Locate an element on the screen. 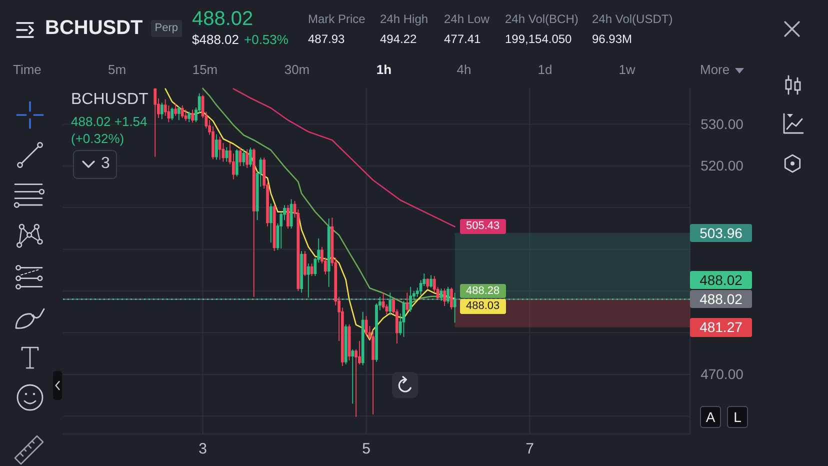 The height and width of the screenshot is (466, 828). text: 5m is located at coordinates (117, 70).